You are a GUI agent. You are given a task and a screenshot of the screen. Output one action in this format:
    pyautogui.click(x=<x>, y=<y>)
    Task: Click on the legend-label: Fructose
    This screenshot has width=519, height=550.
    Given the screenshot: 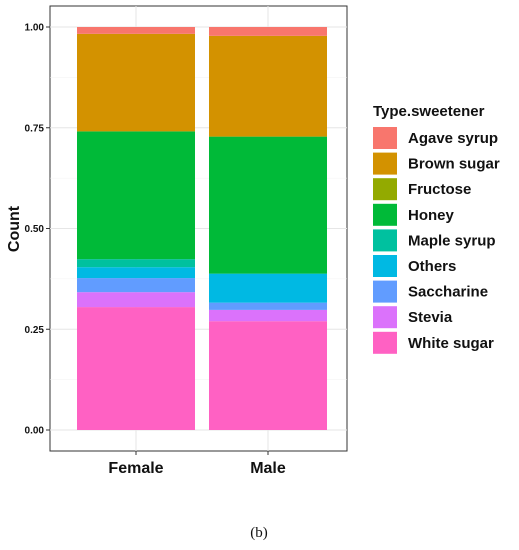 What is the action you would take?
    pyautogui.click(x=439, y=189)
    